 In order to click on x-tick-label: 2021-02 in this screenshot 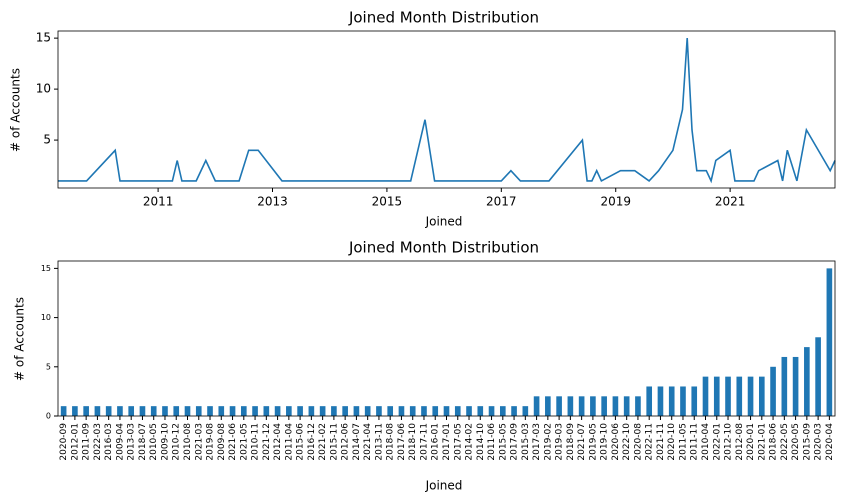, I will do `click(323, 442)`.